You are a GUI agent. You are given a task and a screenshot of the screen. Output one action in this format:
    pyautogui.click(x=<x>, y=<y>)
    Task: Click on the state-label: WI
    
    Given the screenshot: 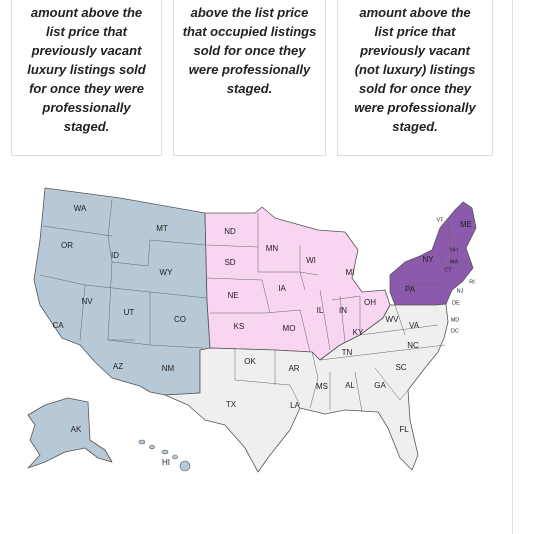 What is the action you would take?
    pyautogui.click(x=311, y=260)
    